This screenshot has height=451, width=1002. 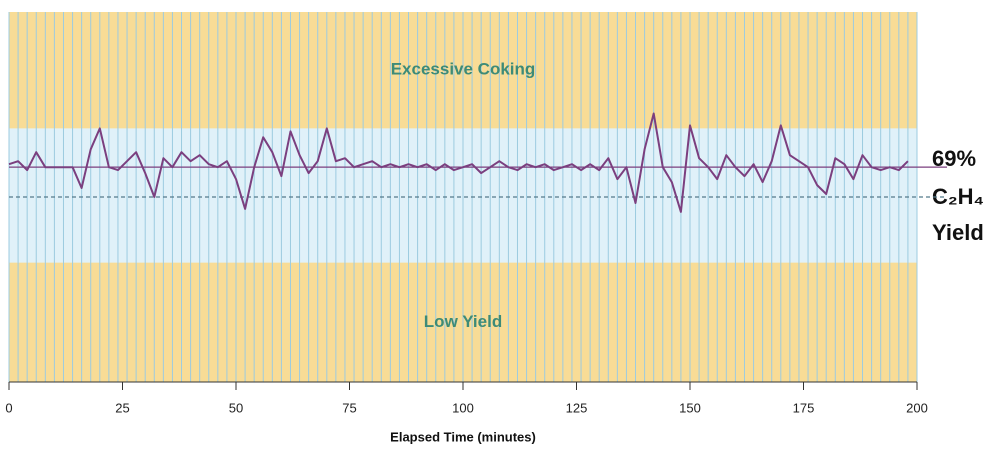 I want to click on band-label: Excessive Coking, so click(x=463, y=69).